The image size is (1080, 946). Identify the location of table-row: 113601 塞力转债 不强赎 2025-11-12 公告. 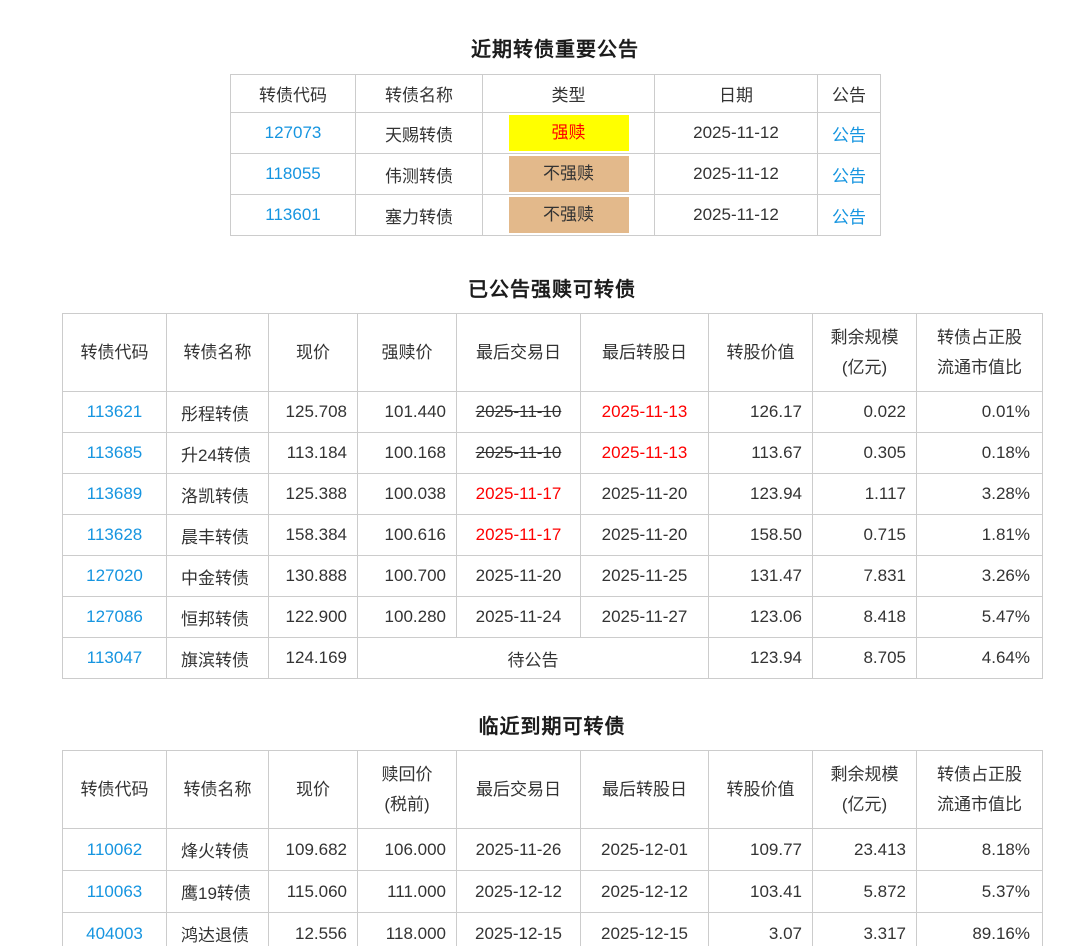
(555, 215).